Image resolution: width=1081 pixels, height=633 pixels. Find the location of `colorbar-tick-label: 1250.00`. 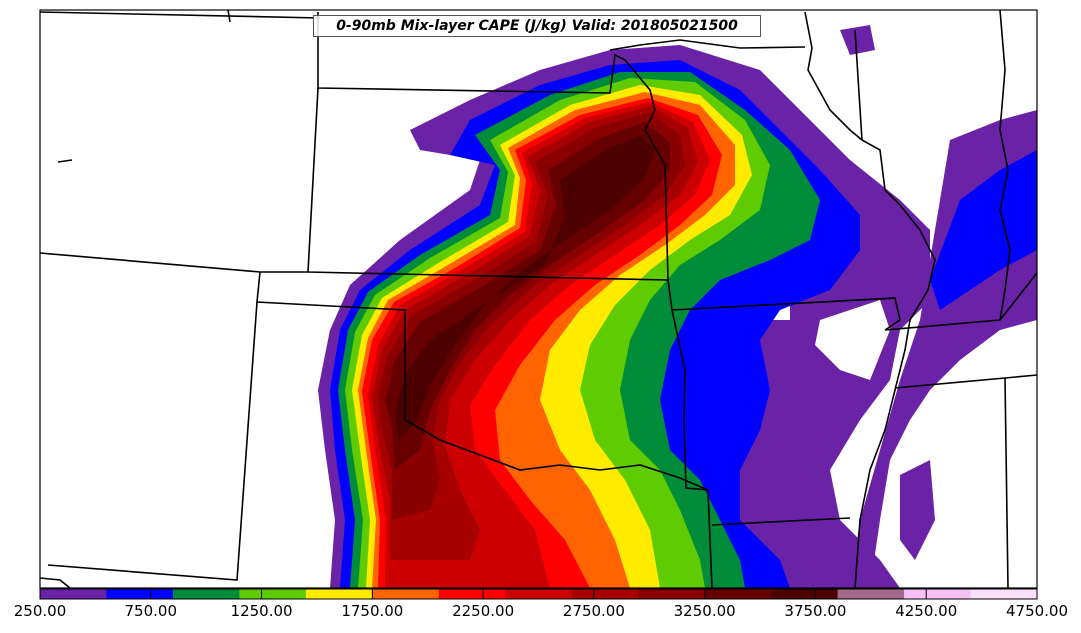

colorbar-tick-label: 1250.00 is located at coordinates (261, 611).